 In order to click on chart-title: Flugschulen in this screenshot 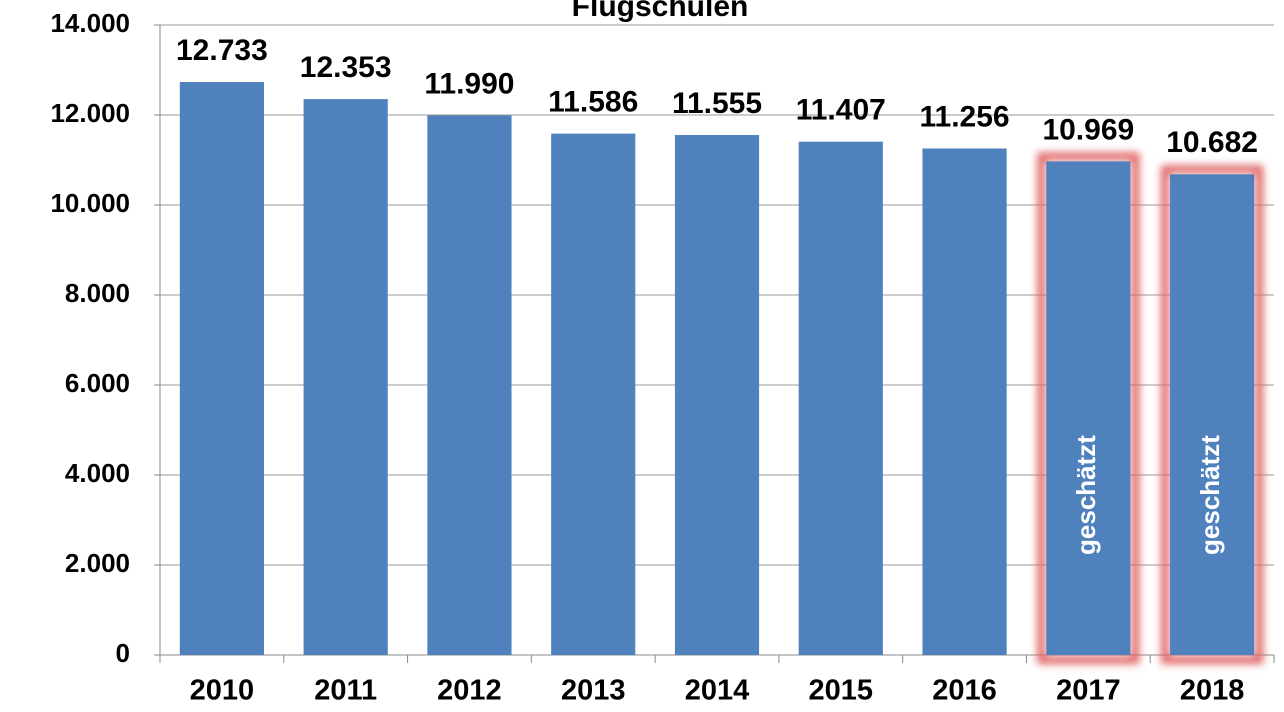, I will do `click(660, 11)`.